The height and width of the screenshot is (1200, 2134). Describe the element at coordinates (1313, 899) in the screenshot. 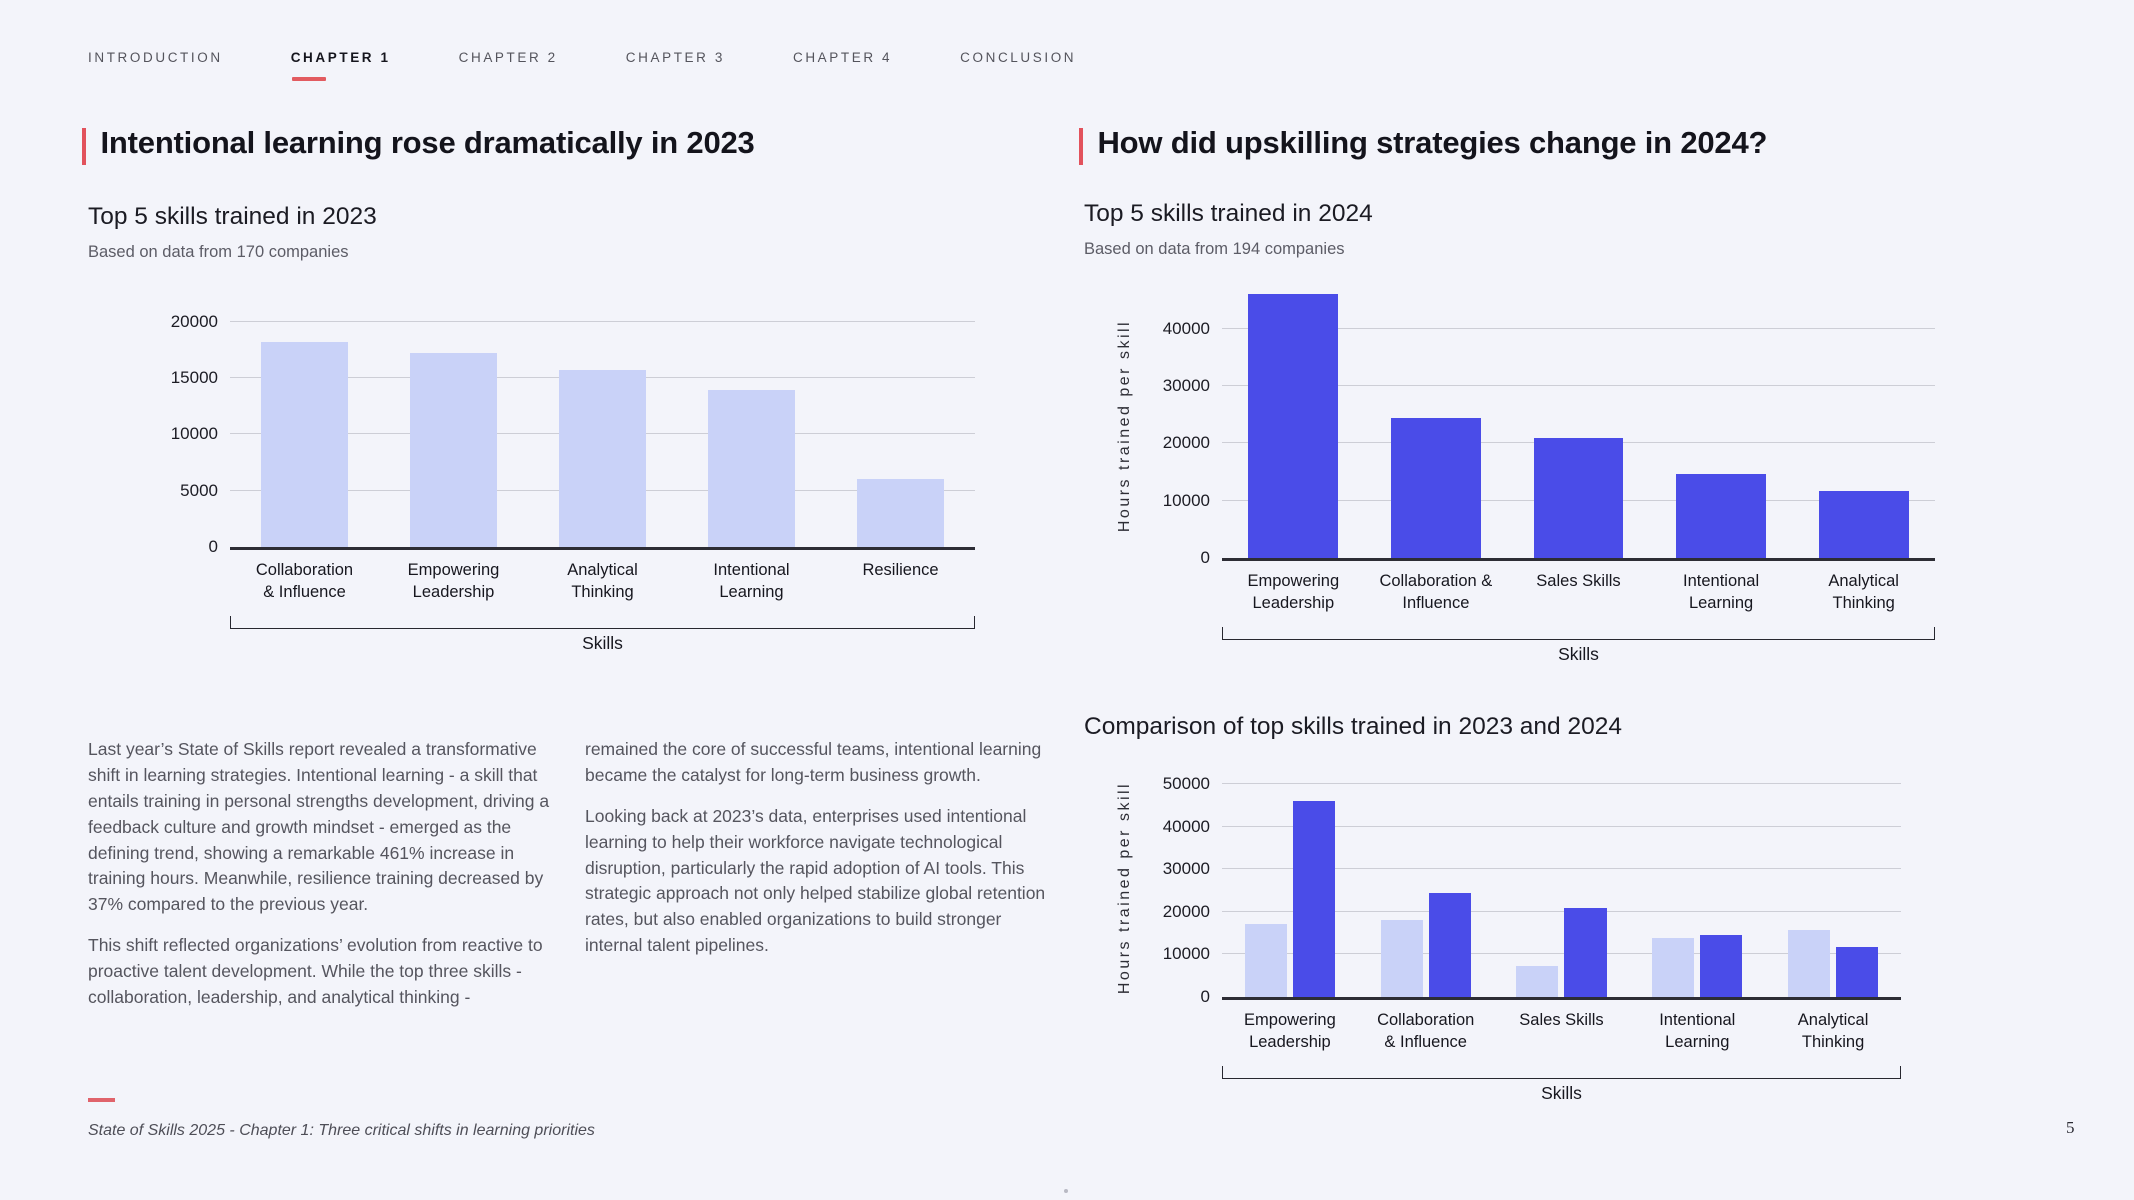

I see `bar-2024-empowering-leadership` at that location.